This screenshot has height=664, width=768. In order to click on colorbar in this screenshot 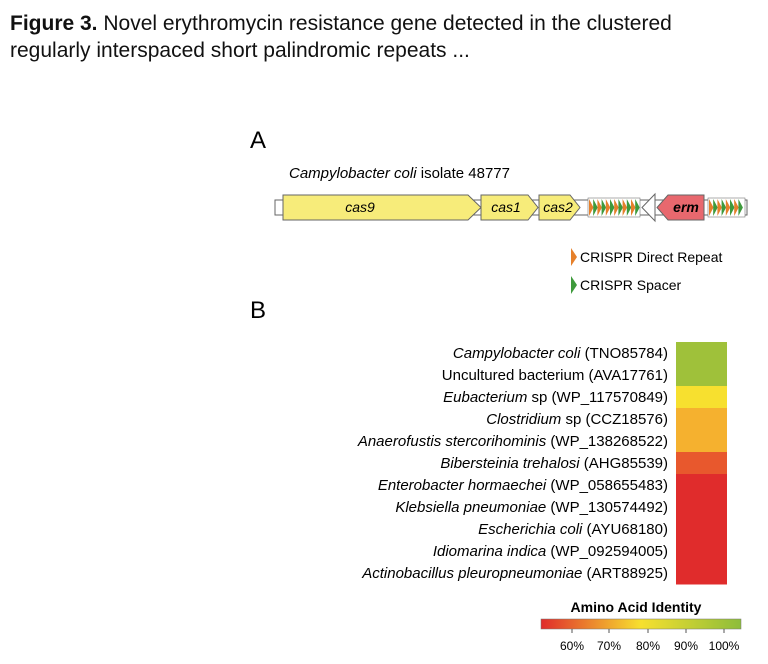, I will do `click(641, 624)`.